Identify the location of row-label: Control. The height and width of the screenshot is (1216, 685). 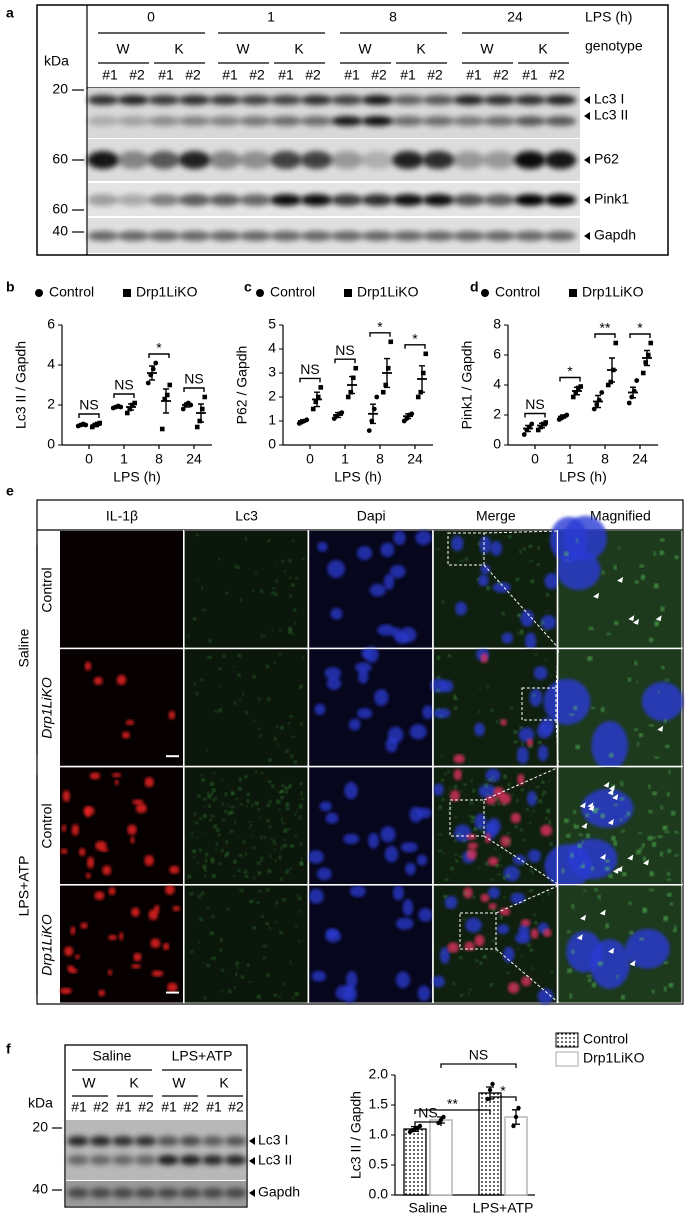
(47, 589).